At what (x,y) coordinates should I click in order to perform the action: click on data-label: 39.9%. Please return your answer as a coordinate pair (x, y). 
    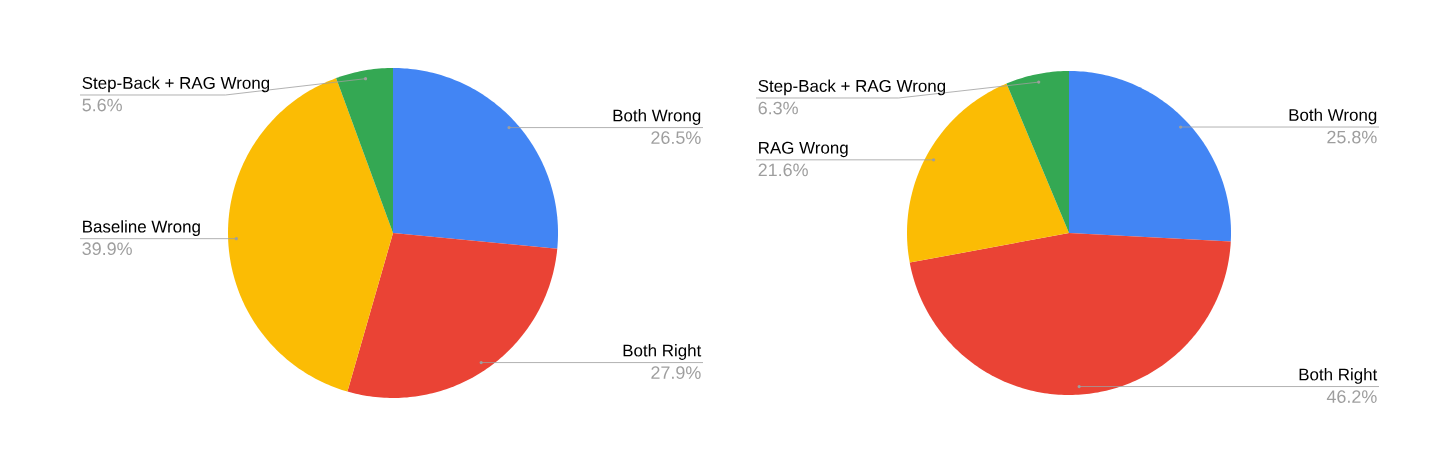
    Looking at the image, I should click on (107, 249).